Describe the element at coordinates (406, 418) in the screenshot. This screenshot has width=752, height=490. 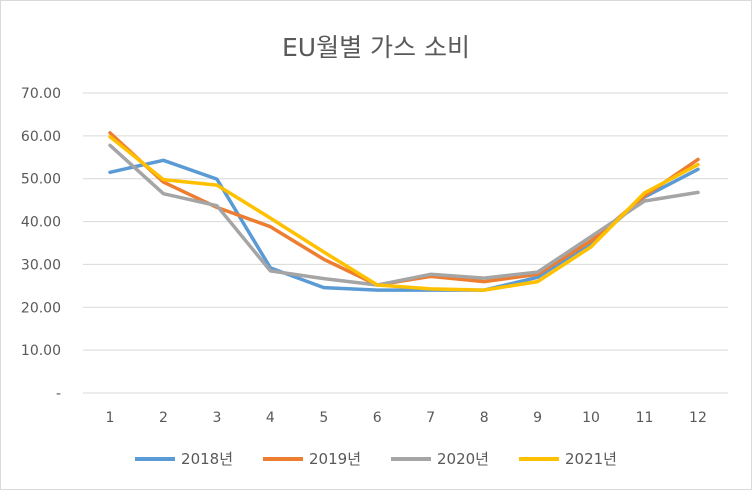
I see `x-axis-ticks: 1 2 3 4 5 6 7 8 9 10 11 12` at that location.